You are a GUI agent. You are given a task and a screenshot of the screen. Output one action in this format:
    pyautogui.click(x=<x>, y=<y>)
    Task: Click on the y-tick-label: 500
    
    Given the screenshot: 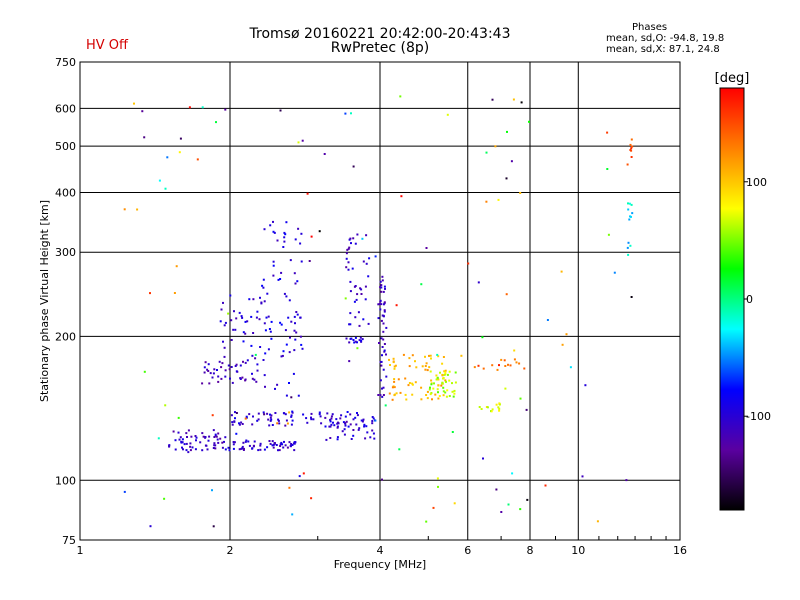 What is the action you would take?
    pyautogui.click(x=65, y=146)
    